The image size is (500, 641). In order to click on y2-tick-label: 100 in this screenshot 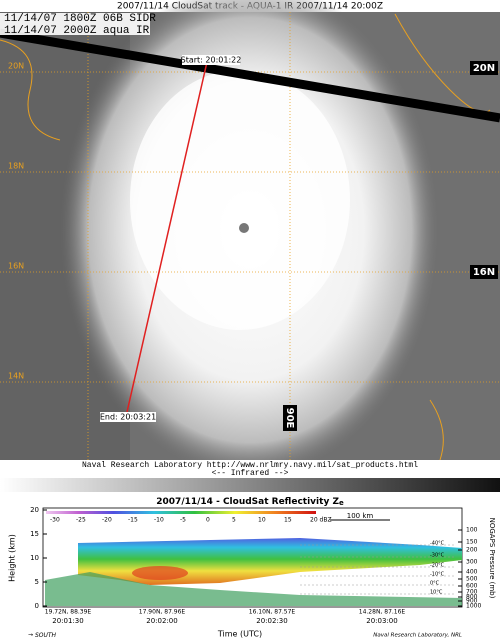, I will do `click(472, 530)`.